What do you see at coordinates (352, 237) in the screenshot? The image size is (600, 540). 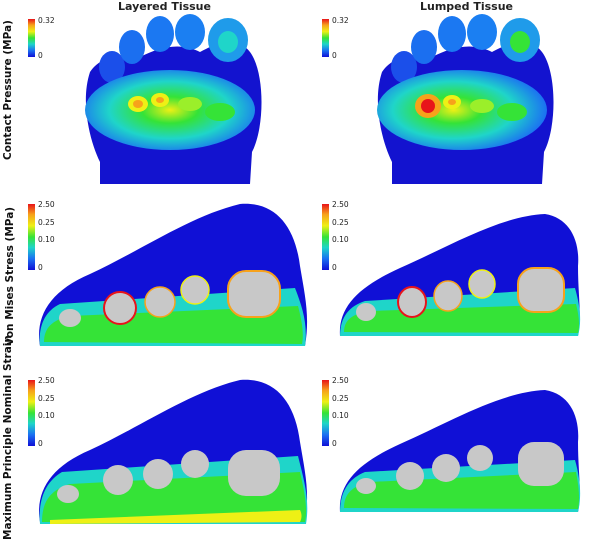 I see `colorbar-legend-stress-right: 2.50 0.25 0.10 0` at bounding box center [352, 237].